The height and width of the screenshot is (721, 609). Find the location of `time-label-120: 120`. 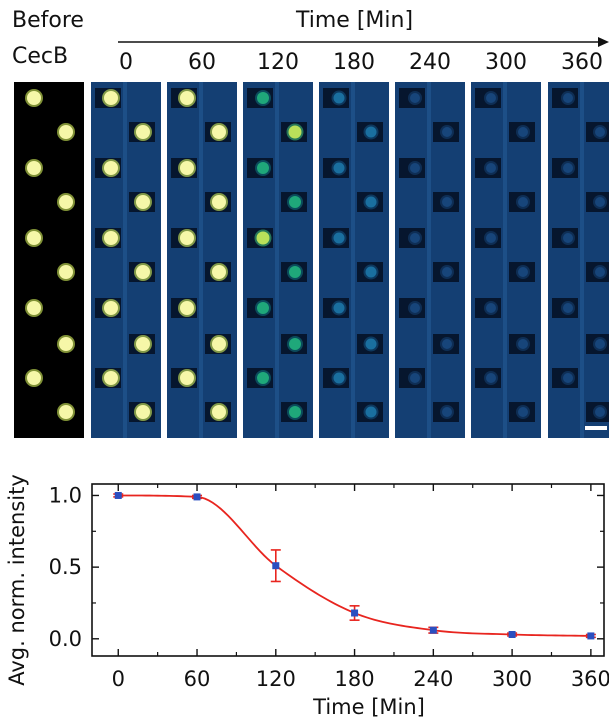

time-label-120: 120 is located at coordinates (278, 62).